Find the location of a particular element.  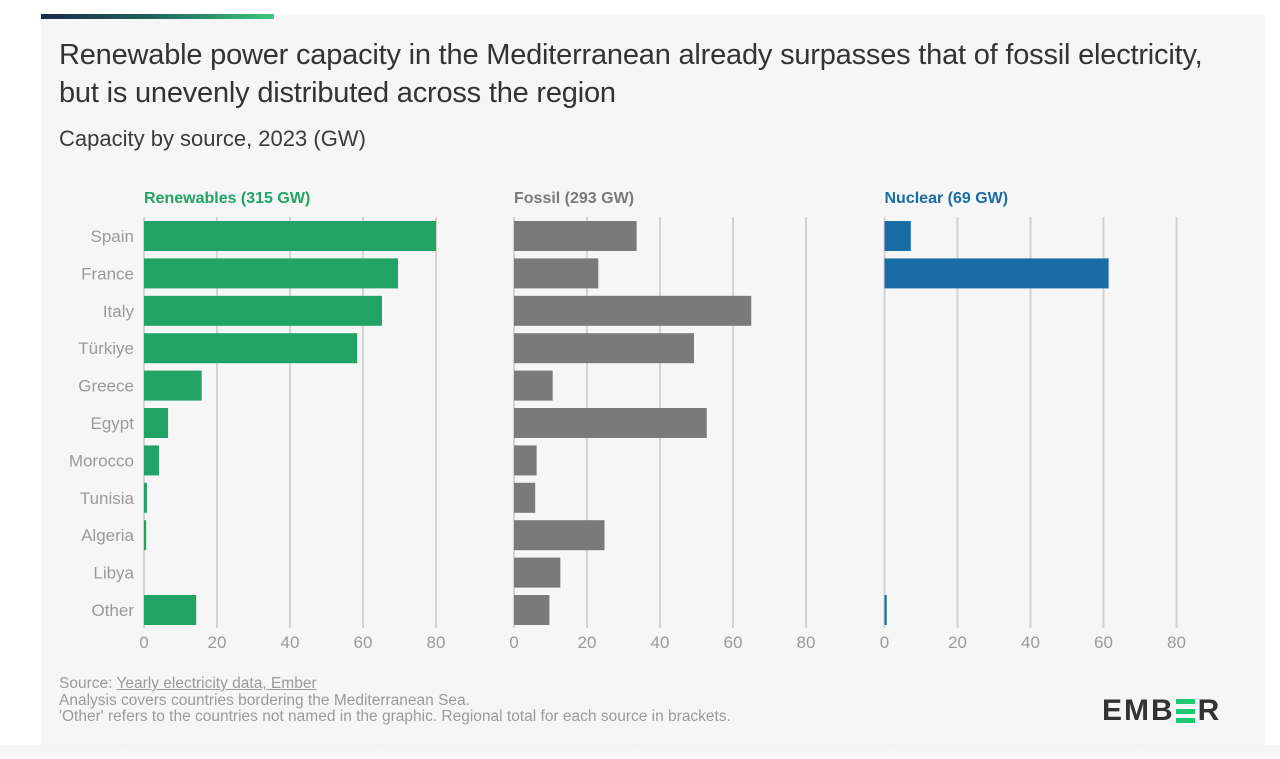

fossil-bar-greece is located at coordinates (533, 385).